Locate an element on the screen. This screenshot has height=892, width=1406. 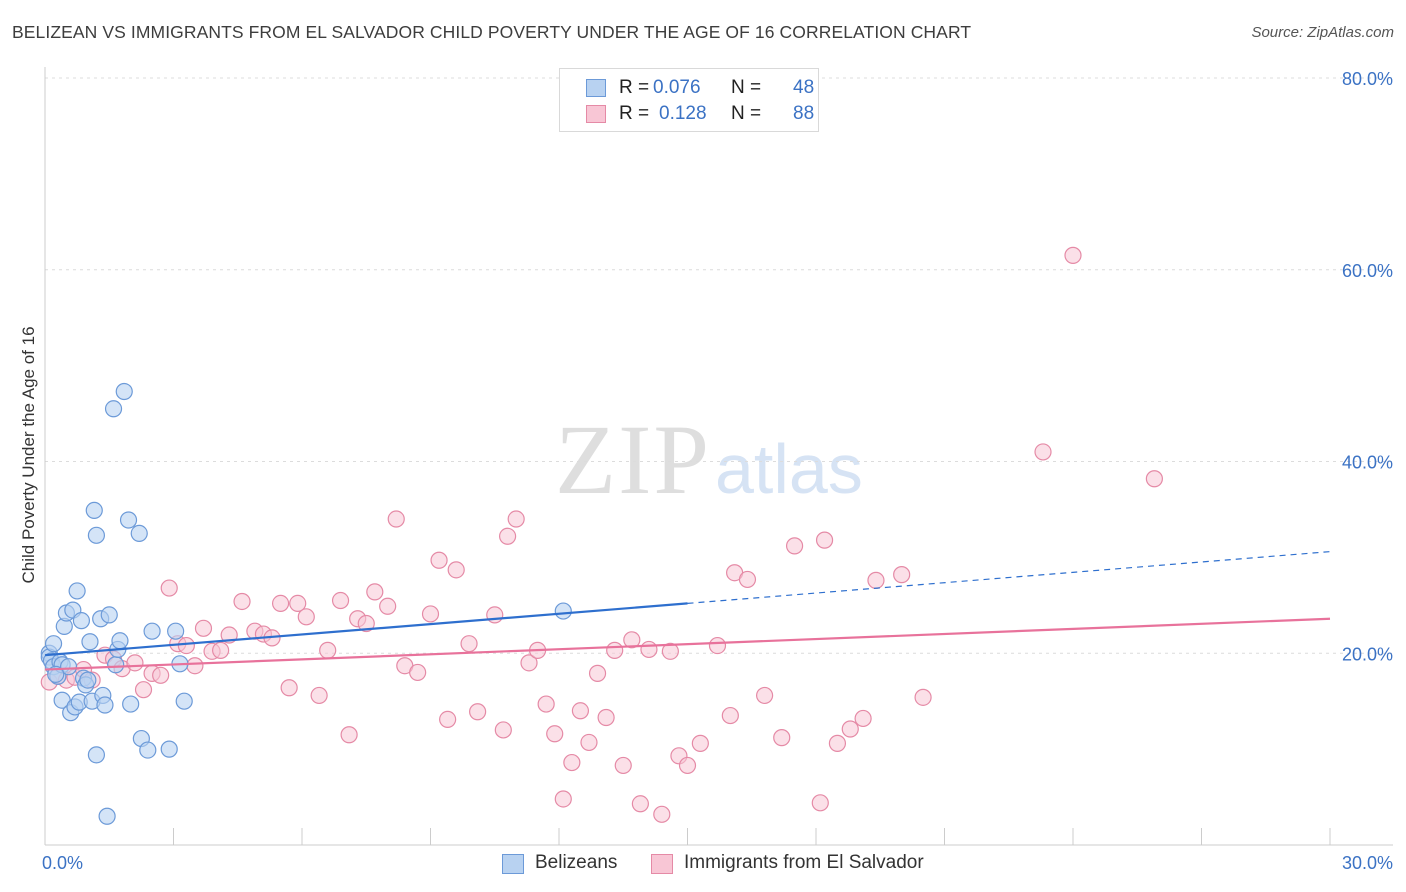
trend-lines is located at coordinates (687, 611).